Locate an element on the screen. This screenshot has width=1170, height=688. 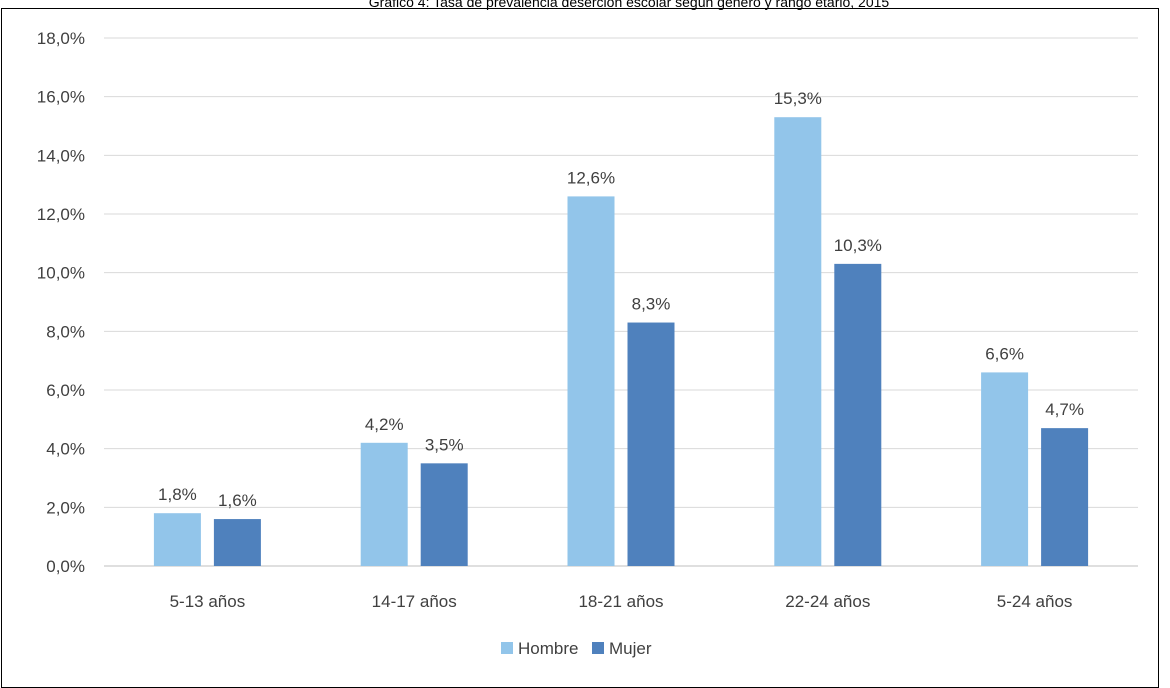
legend-label: Hombre is located at coordinates (548, 648).